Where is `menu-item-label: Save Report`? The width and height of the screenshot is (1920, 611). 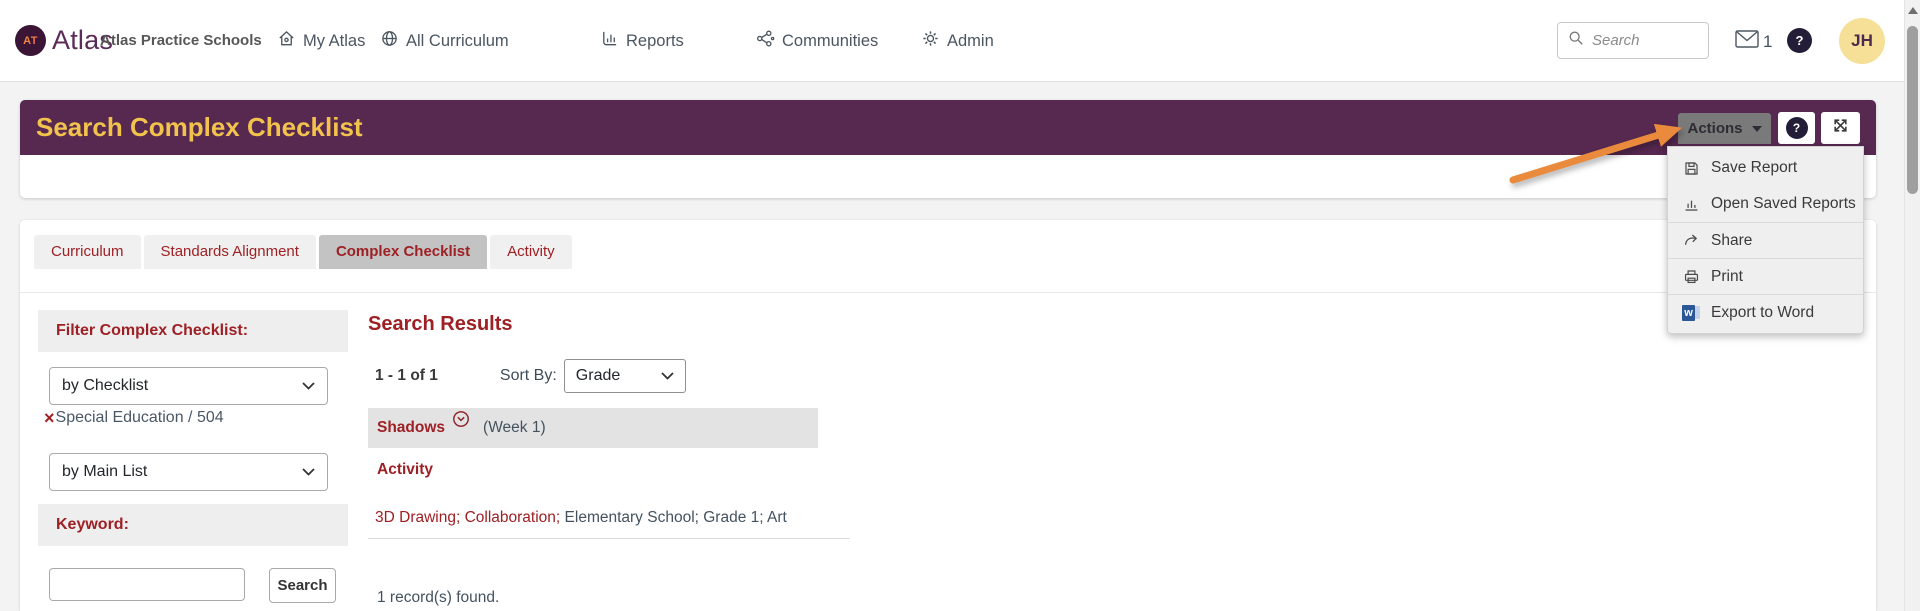 menu-item-label: Save Report is located at coordinates (1754, 167).